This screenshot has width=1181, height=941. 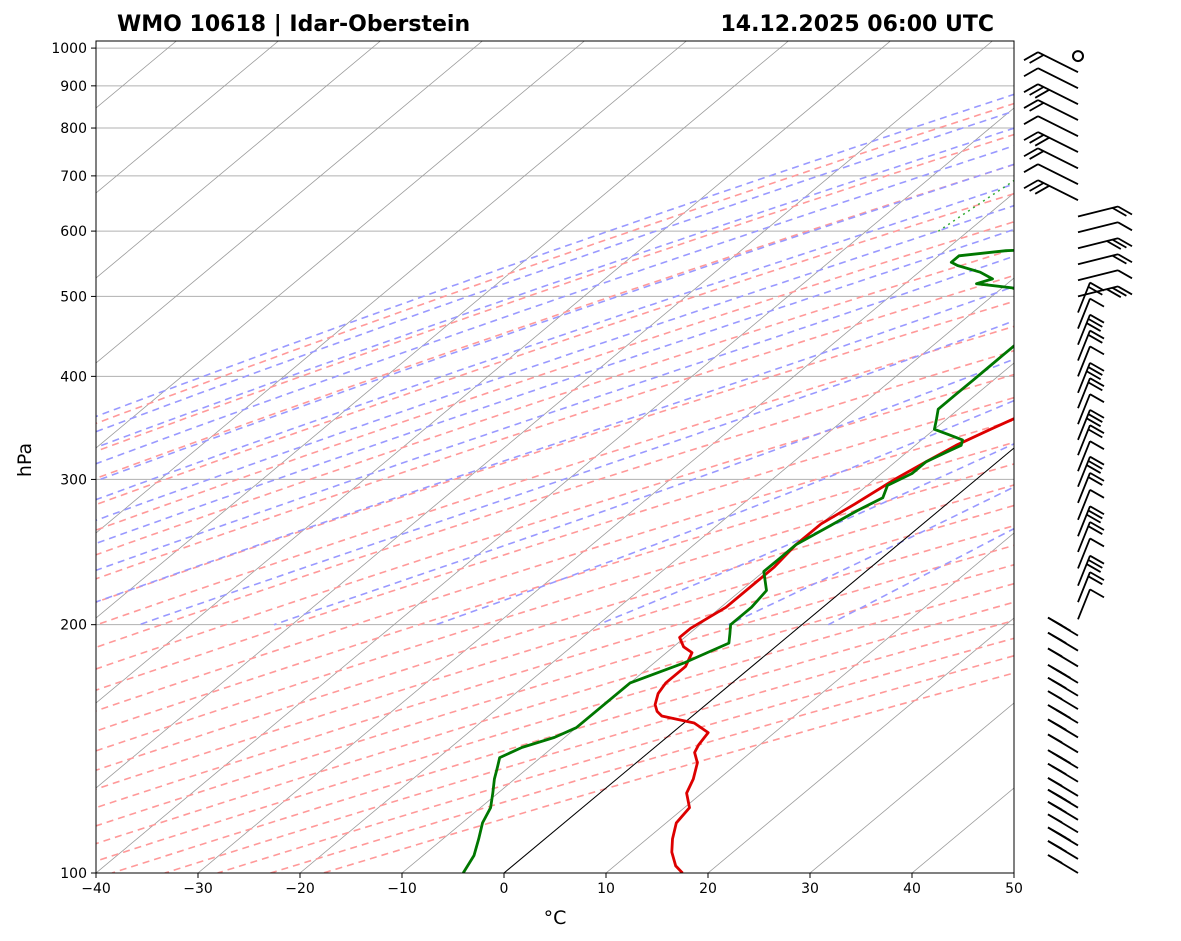 I want to click on y-tick-label: 500, so click(x=73, y=297).